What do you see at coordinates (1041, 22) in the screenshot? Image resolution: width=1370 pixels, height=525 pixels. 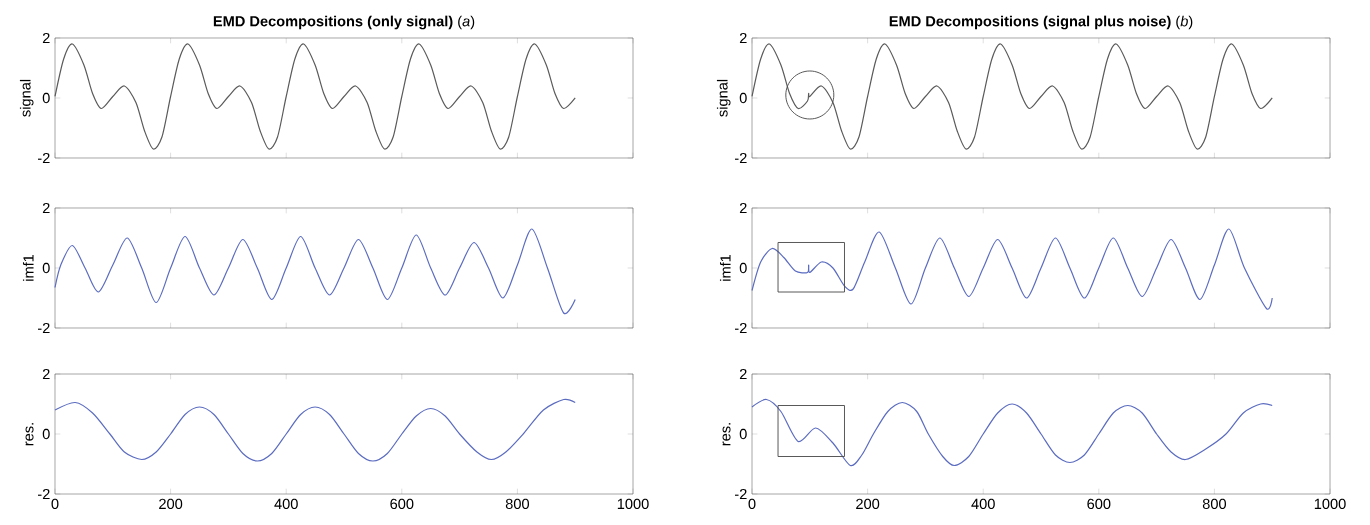 I see `chart-title: EMD Decompositions (signal plus noise) (b)` at bounding box center [1041, 22].